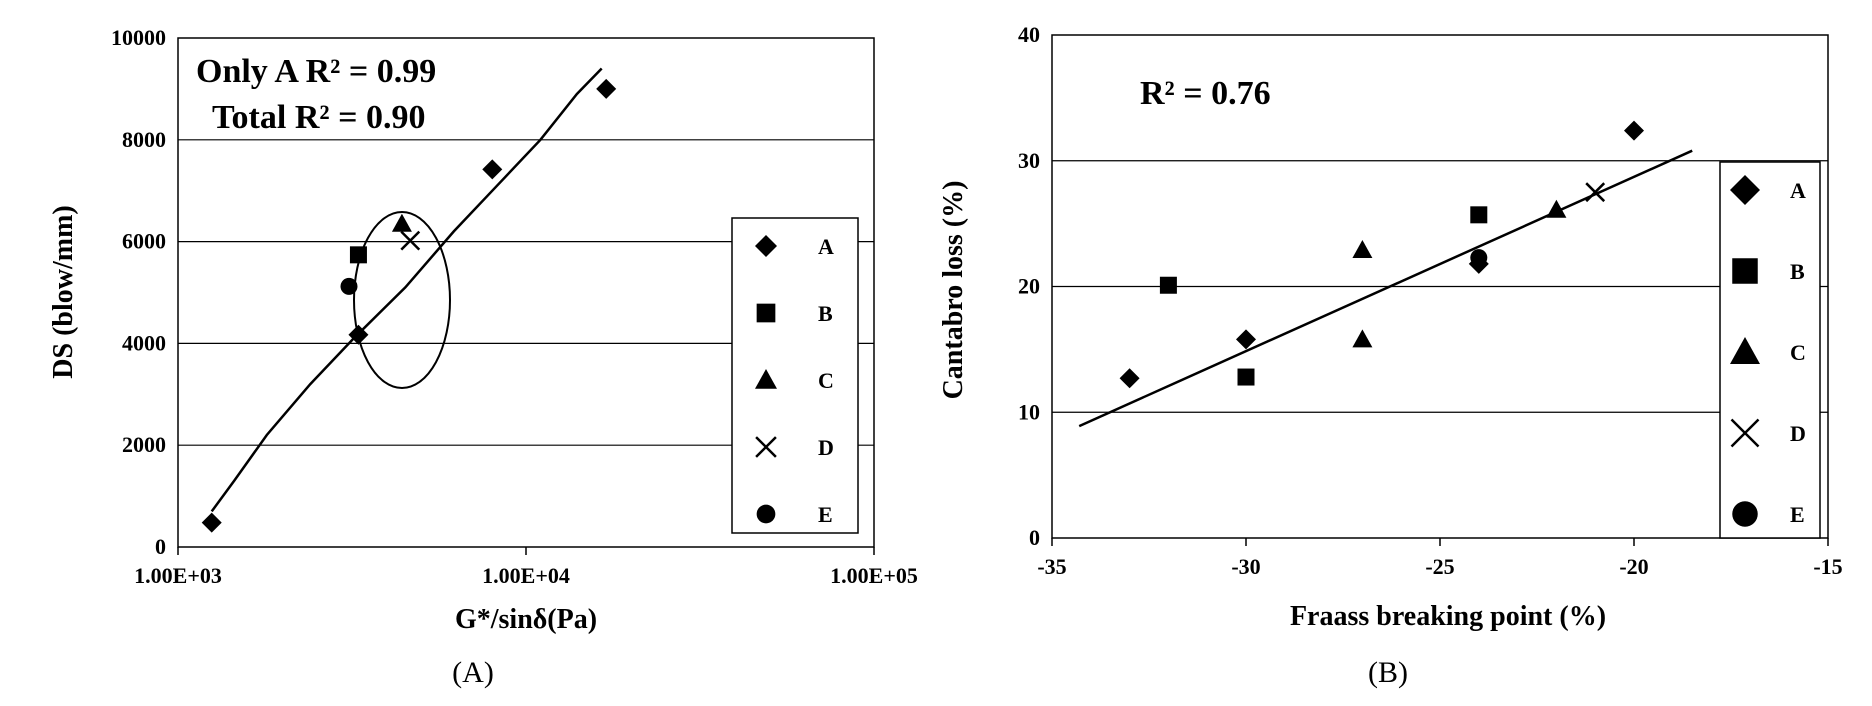 The width and height of the screenshot is (1872, 706). I want to click on x-tick-label: 1.00E+03, so click(178, 575).